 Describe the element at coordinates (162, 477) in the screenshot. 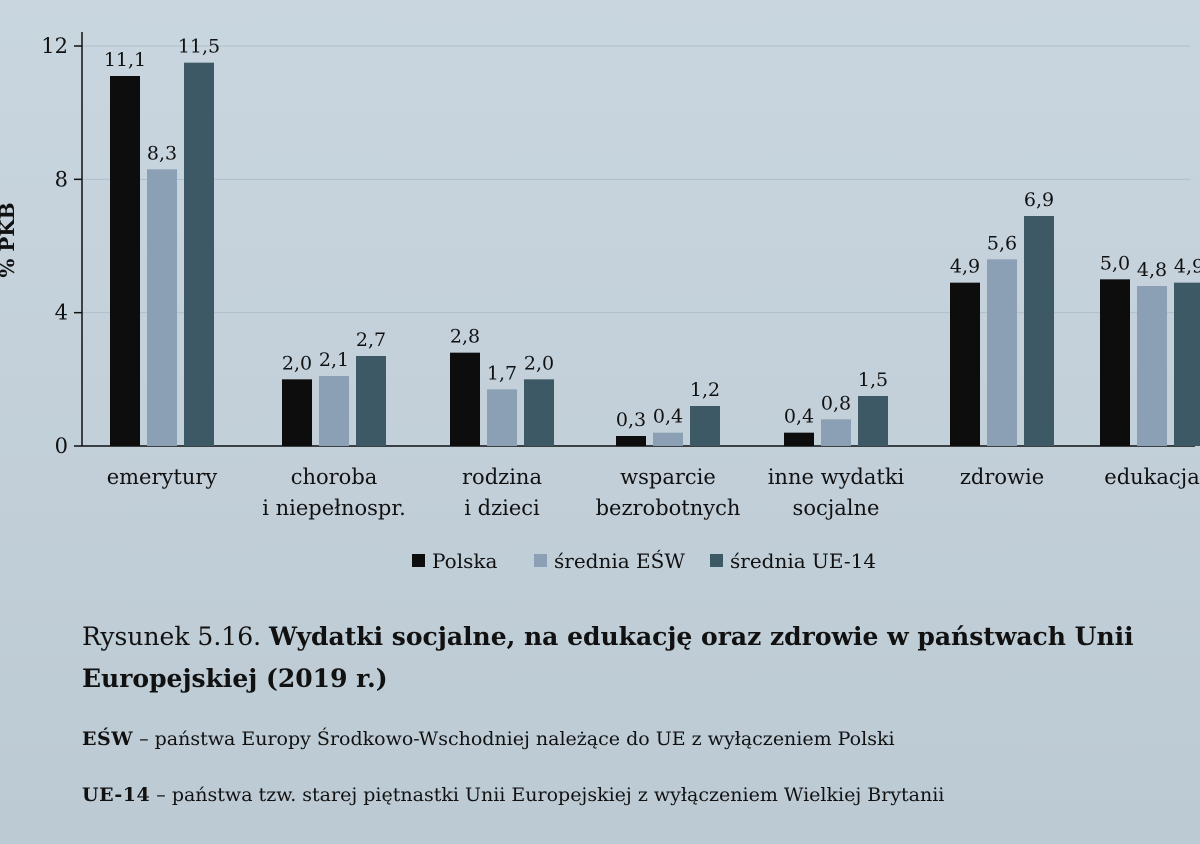

I see `category-label: emerytury` at that location.